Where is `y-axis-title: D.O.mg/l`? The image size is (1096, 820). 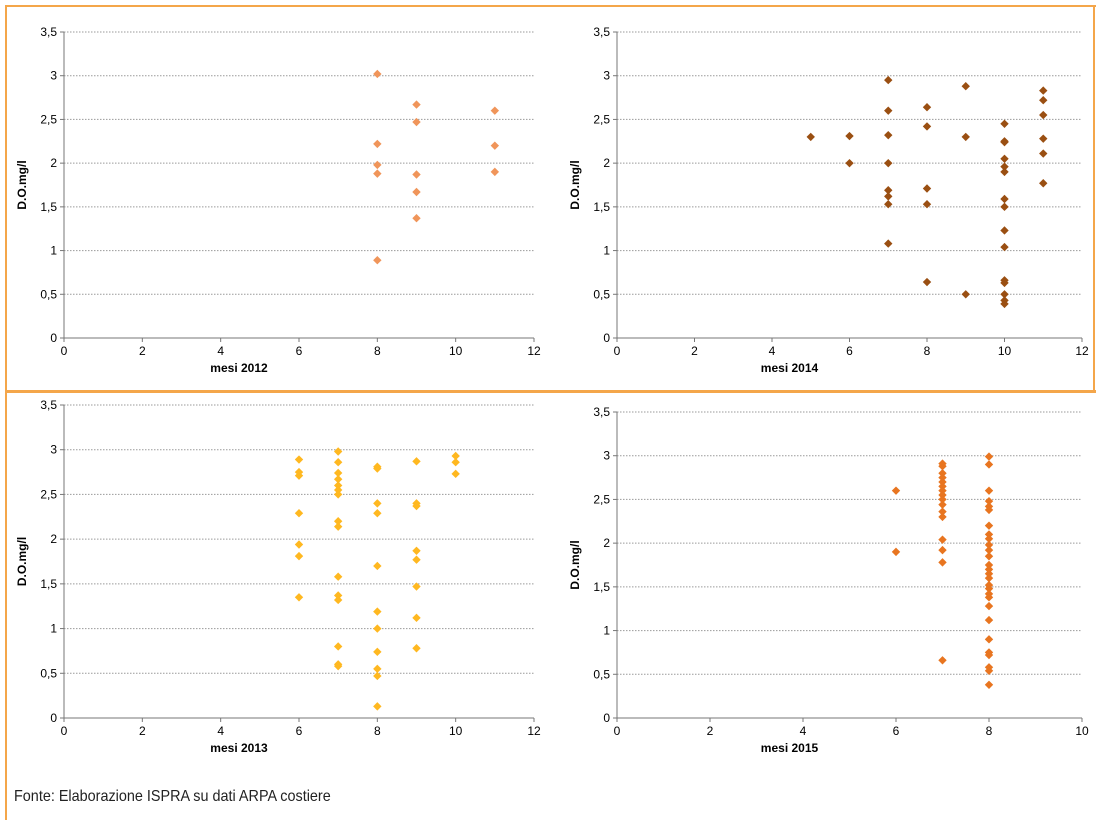 y-axis-title: D.O.mg/l is located at coordinates (22, 184).